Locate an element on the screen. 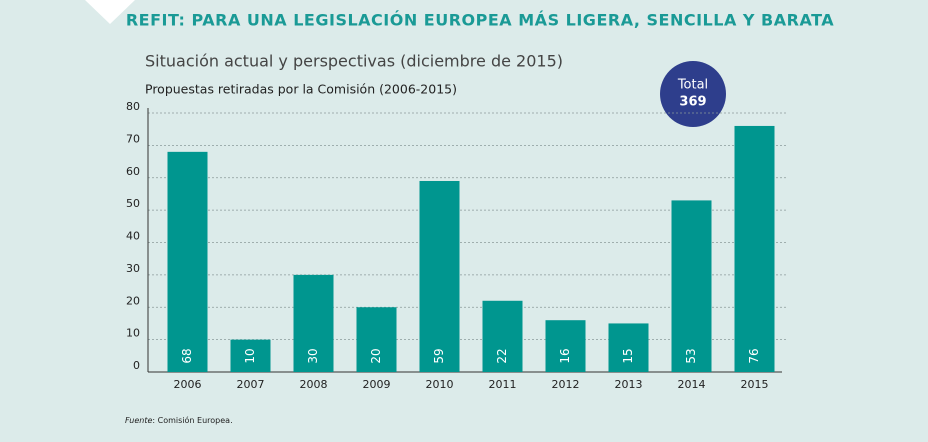 This screenshot has height=442, width=928. value-label: 16 is located at coordinates (565, 355).